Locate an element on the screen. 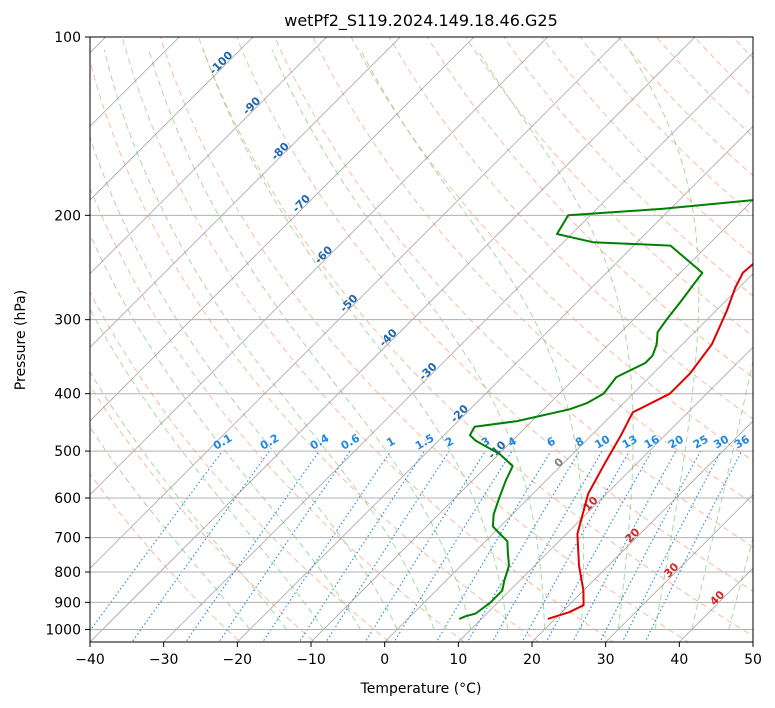  y-axis-title: Pressure (hPa) is located at coordinates (21, 340).